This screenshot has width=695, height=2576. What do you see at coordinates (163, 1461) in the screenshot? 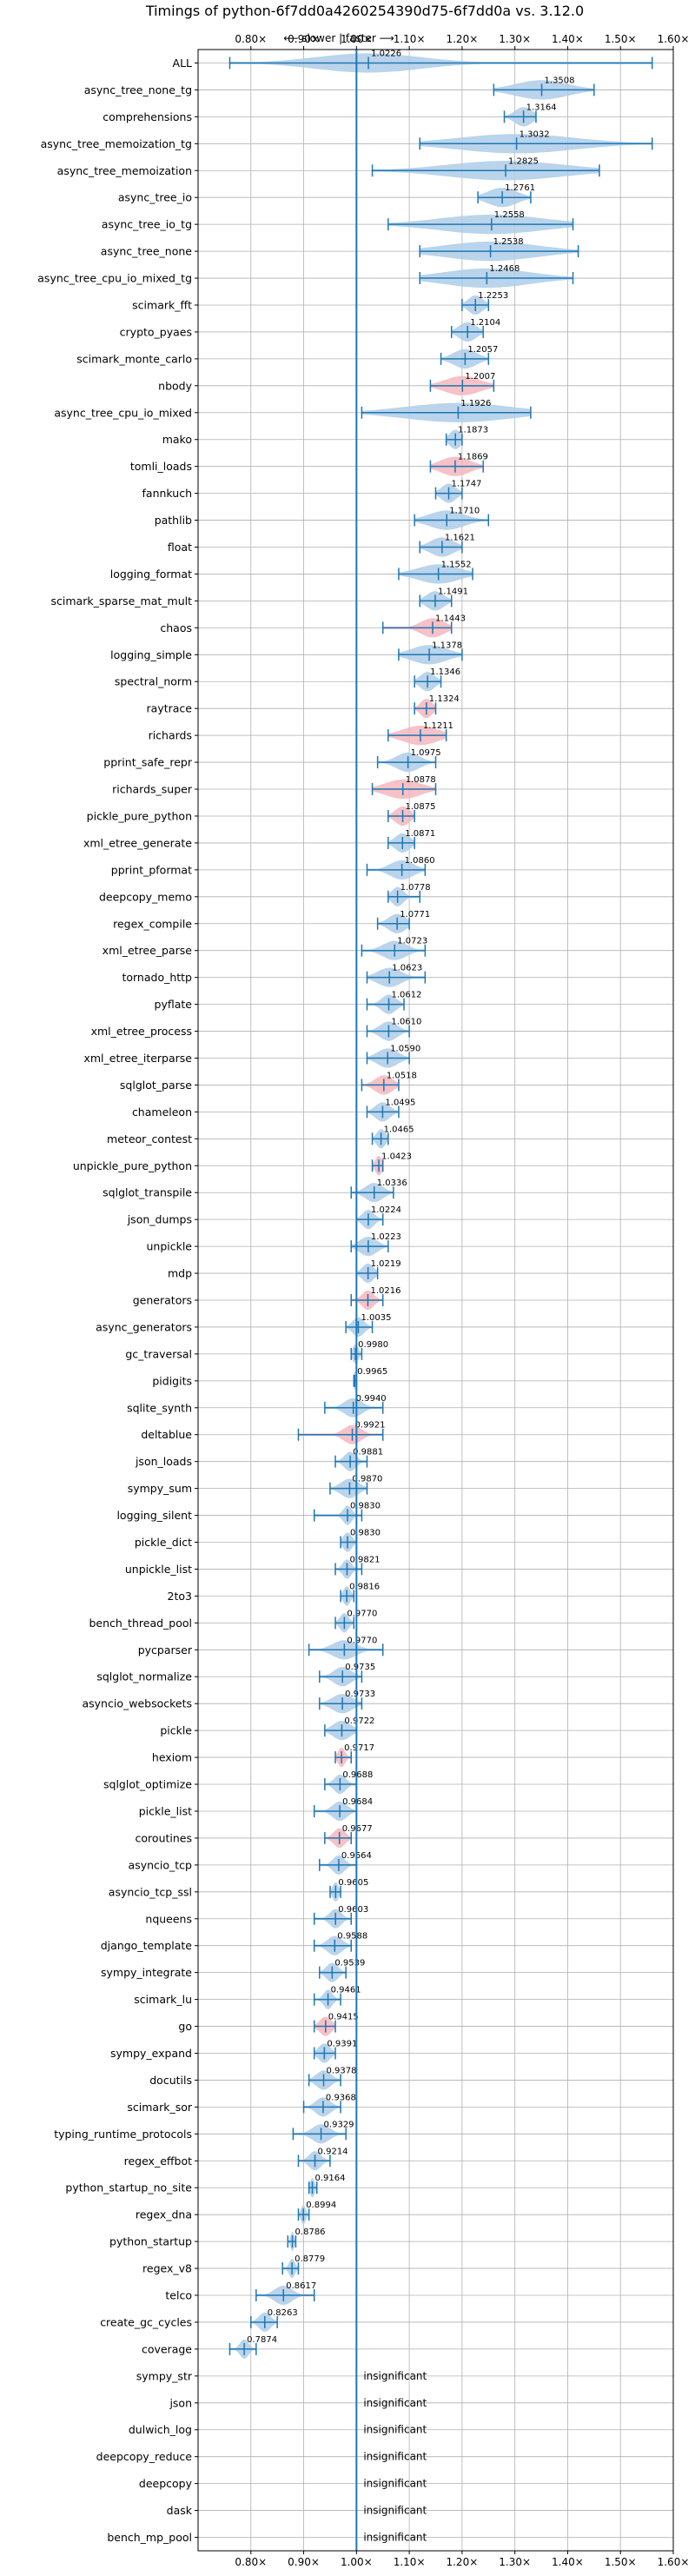
I see `category-label: json_loads` at bounding box center [163, 1461].